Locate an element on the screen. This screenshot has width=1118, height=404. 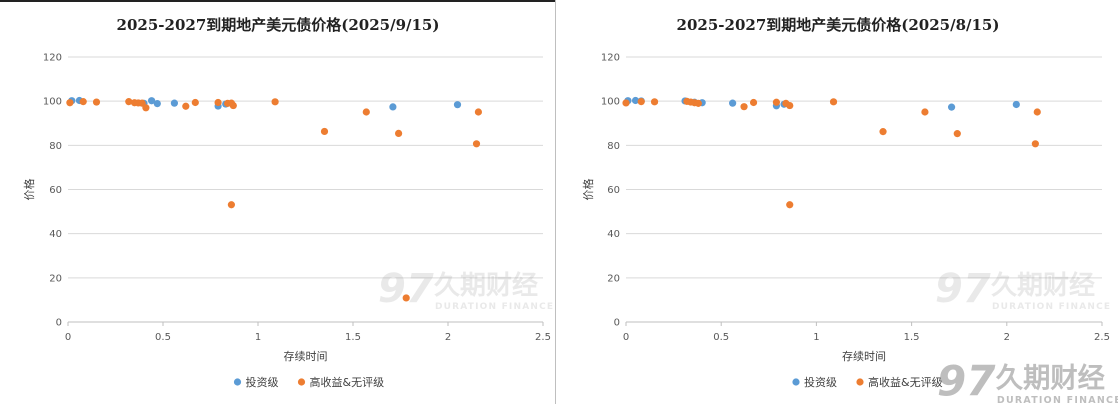
chart-title: 2025-2027到期地产美元债价格(2025/8/15) is located at coordinates (838, 25).